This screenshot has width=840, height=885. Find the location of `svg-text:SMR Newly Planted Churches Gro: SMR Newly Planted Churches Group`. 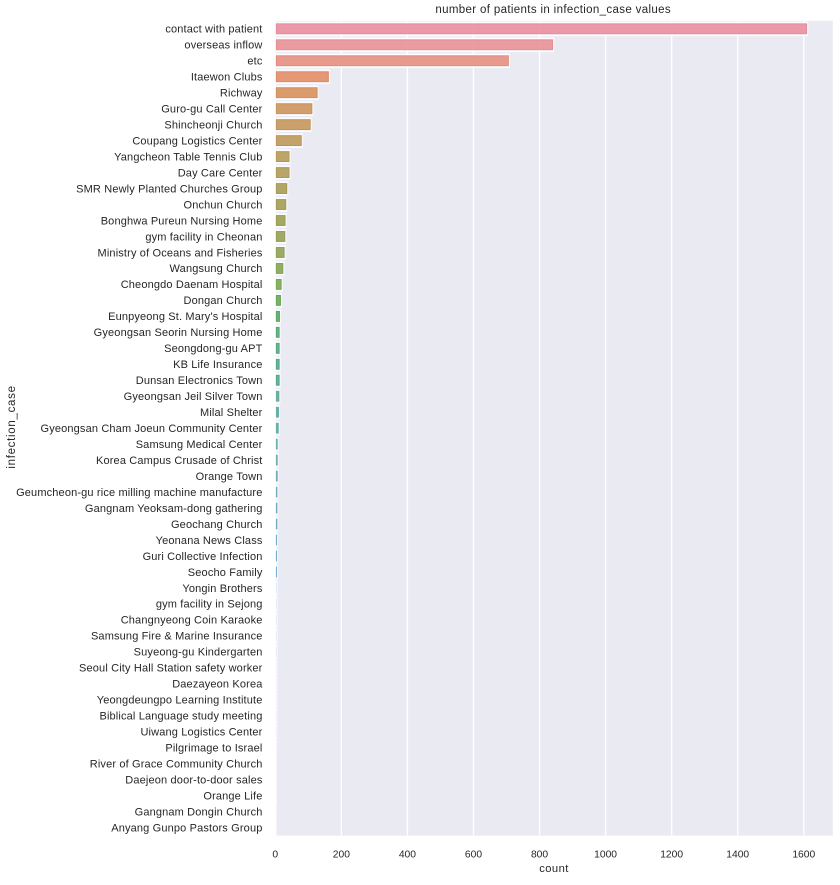

svg-text:SMR Newly Planted Churches Gro: SMR Newly Planted Churches Group is located at coordinates (169, 189).